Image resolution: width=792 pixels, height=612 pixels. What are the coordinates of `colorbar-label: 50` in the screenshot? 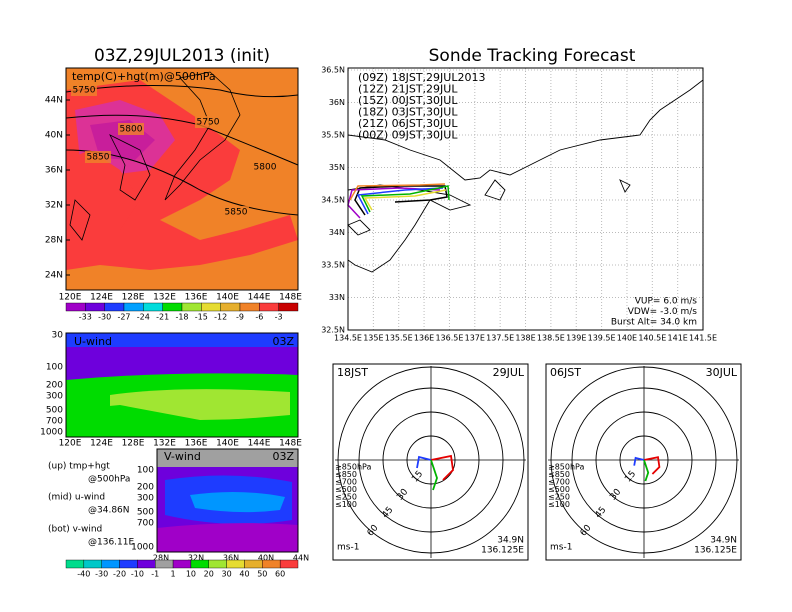 It's located at (262, 574).